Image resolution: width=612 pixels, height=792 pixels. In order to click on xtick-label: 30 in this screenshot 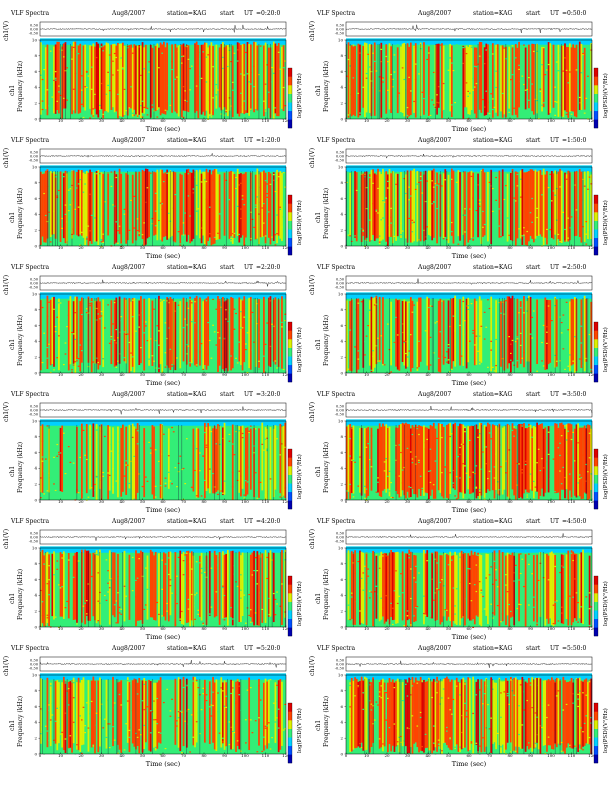, I will do `click(408, 374)`.